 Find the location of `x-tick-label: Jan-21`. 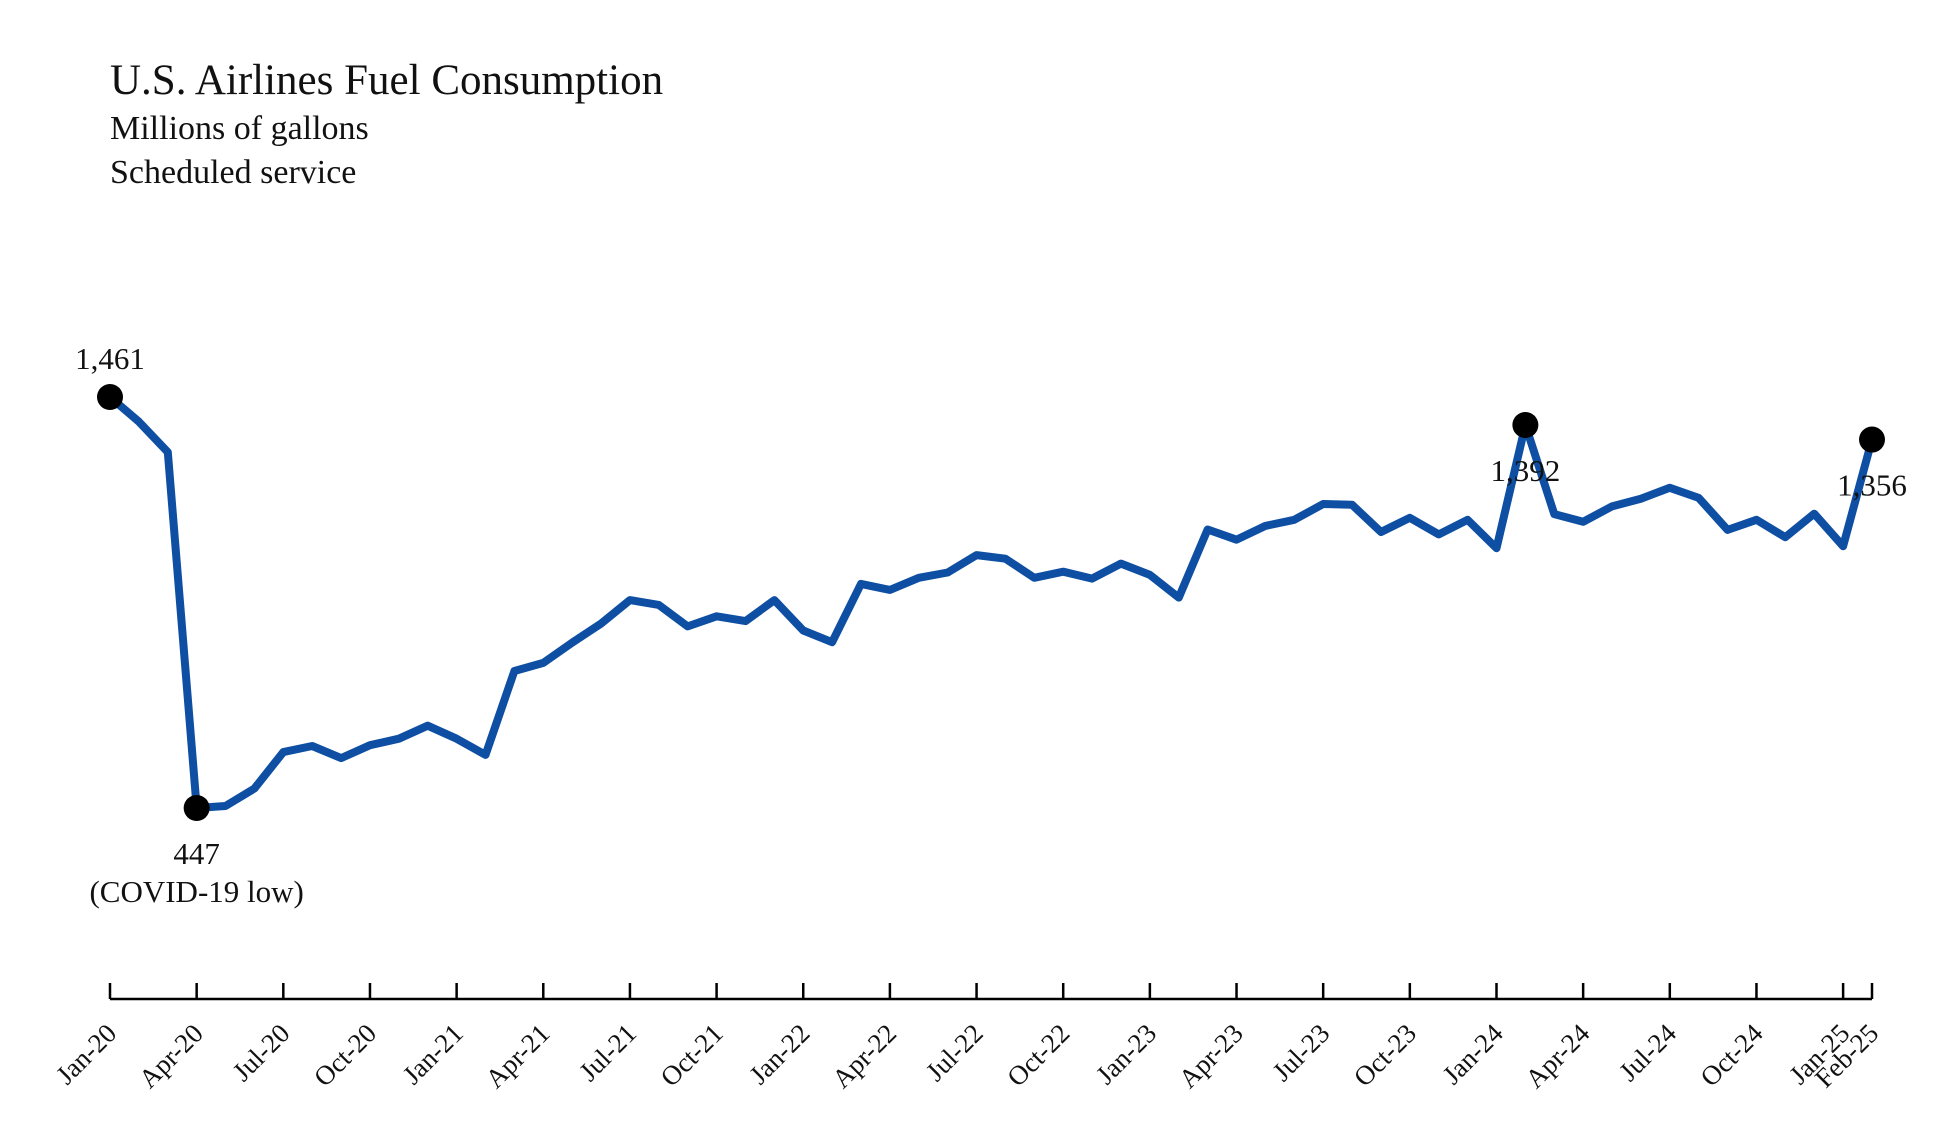

x-tick-label: Jan-21 is located at coordinates (433, 1054).